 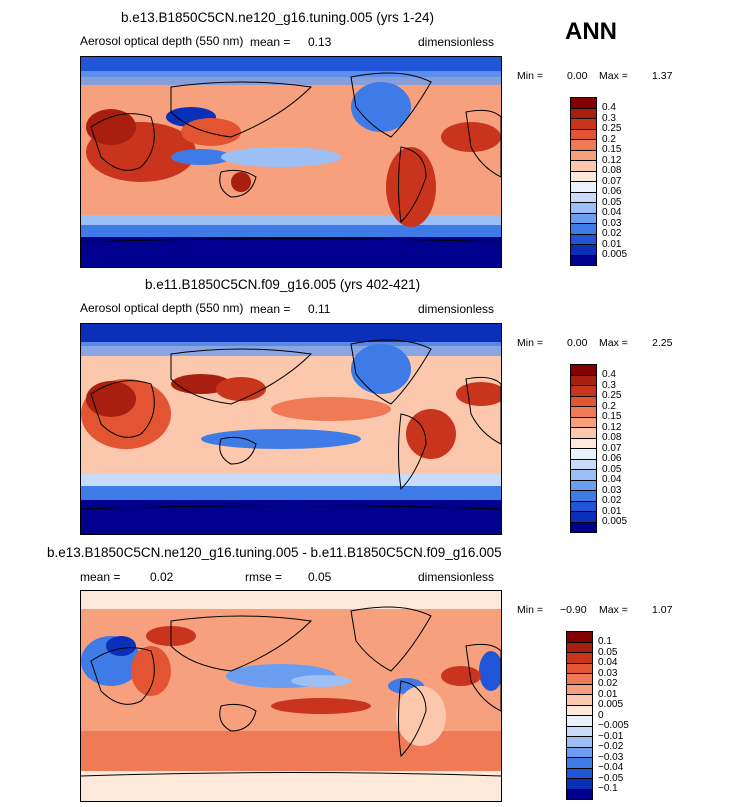 I want to click on panel1-min-label: Min =, so click(x=530, y=76).